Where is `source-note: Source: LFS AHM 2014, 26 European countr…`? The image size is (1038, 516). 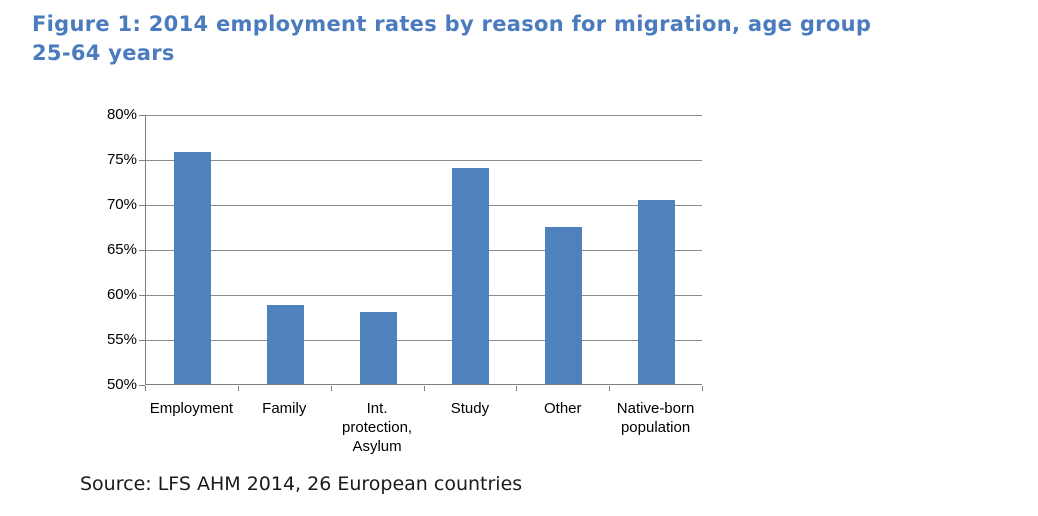 source-note: Source: LFS AHM 2014, 26 European countr… is located at coordinates (301, 484).